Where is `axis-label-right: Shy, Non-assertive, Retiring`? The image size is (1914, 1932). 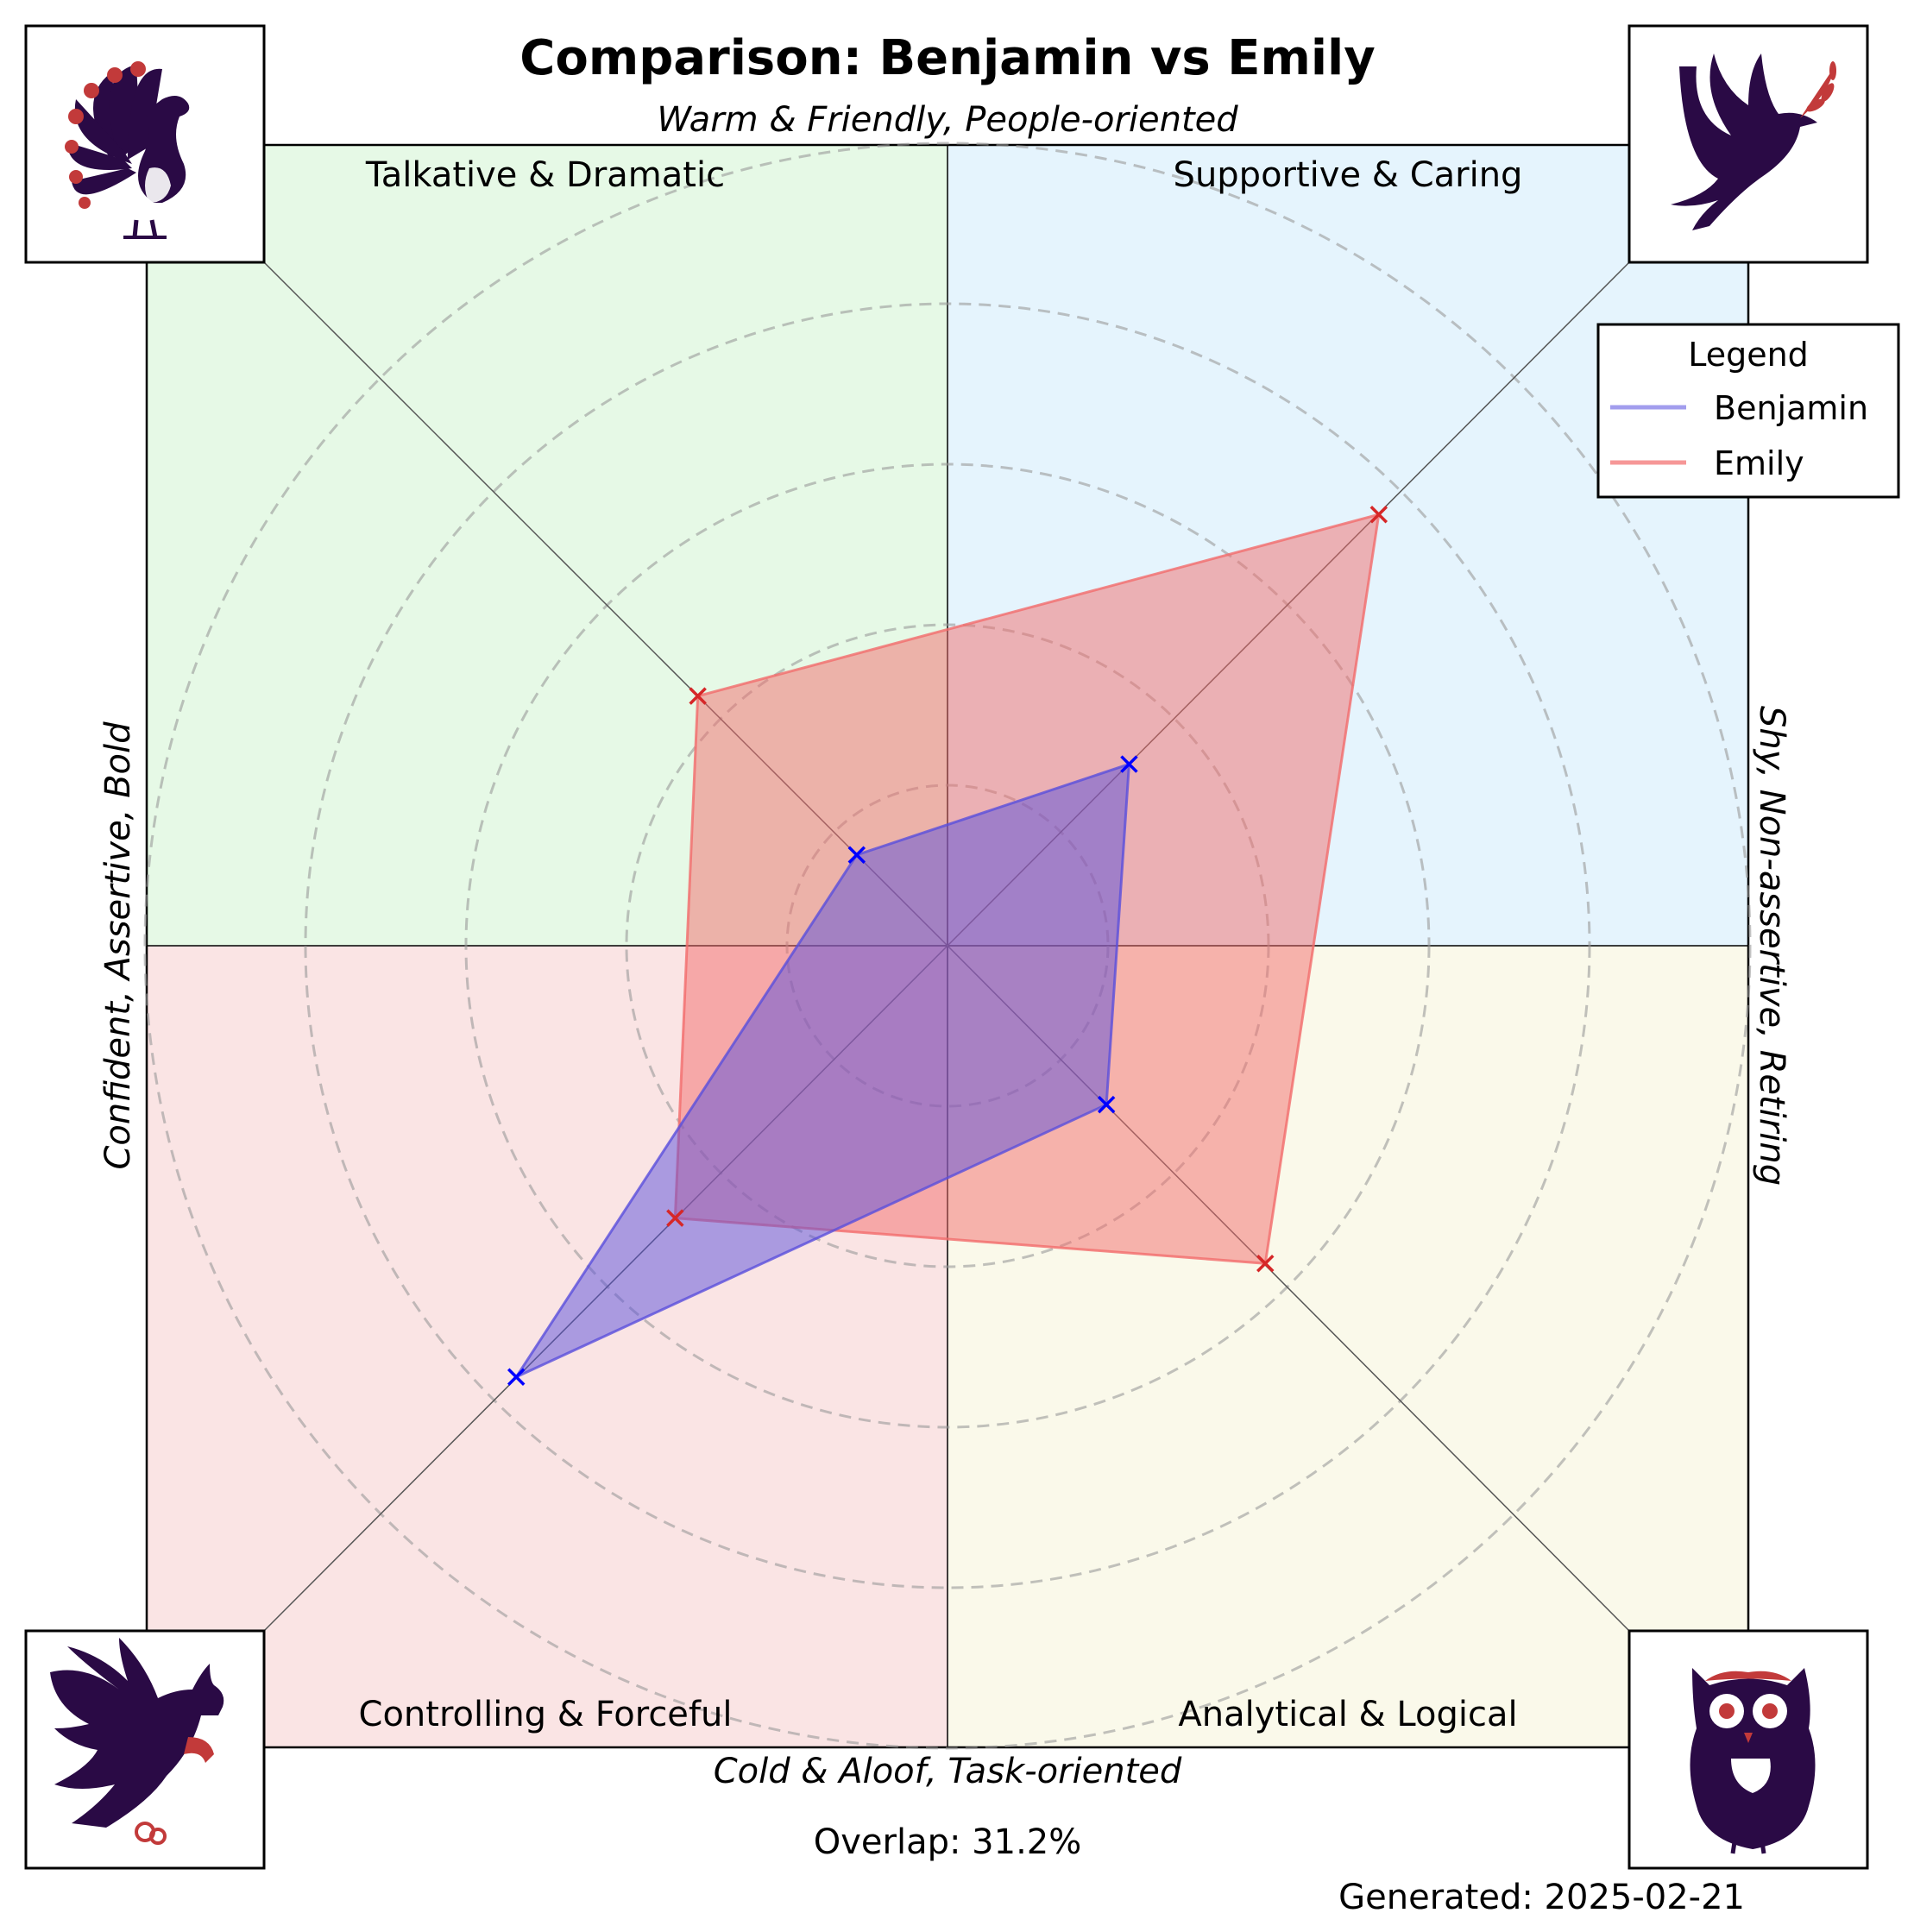 axis-label-right: Shy, Non-assertive, Retiring is located at coordinates (1771, 946).